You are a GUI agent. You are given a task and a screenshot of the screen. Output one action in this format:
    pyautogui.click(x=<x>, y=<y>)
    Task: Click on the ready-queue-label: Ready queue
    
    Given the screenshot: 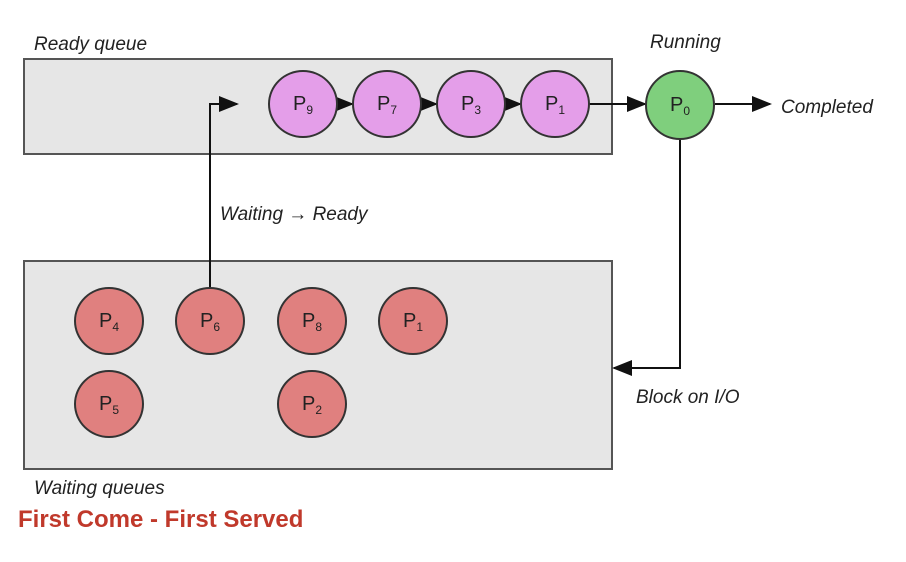 What is the action you would take?
    pyautogui.click(x=91, y=44)
    